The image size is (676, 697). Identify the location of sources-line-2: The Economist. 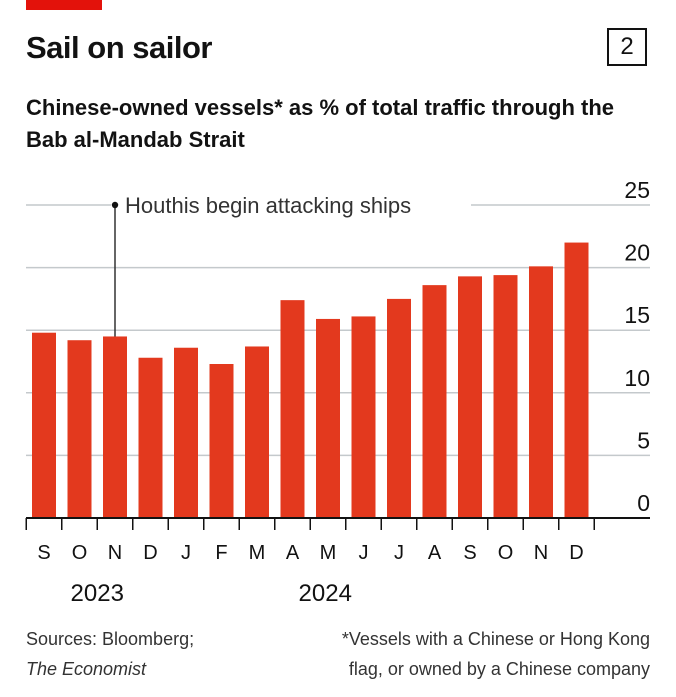
(110, 669).